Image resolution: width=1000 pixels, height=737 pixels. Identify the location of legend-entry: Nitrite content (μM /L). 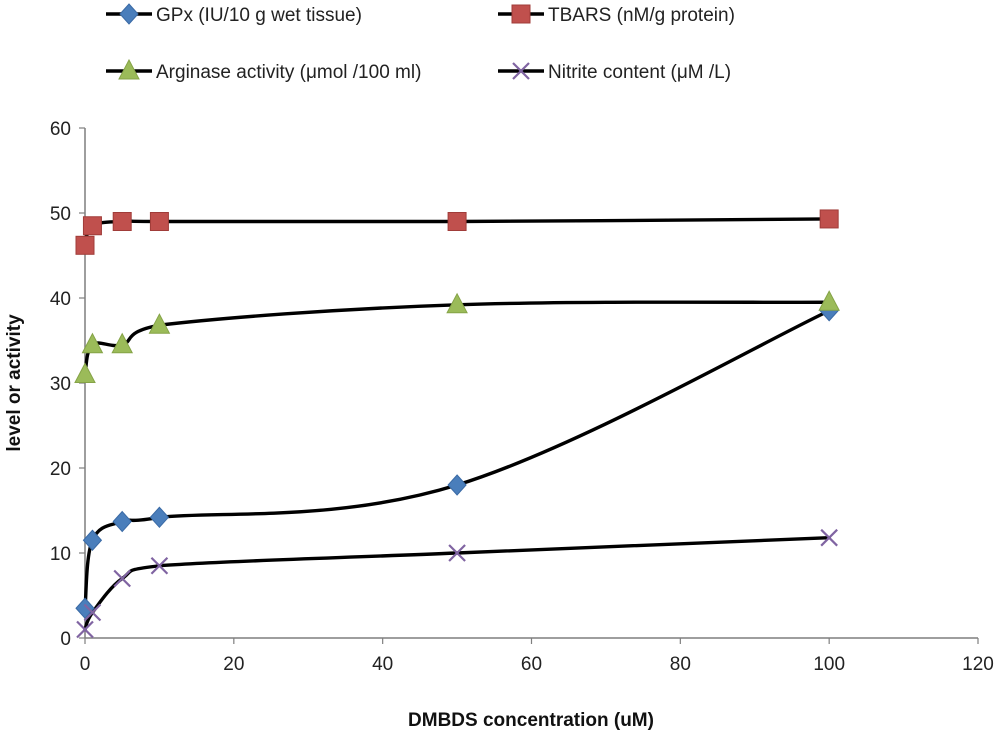
(614, 72).